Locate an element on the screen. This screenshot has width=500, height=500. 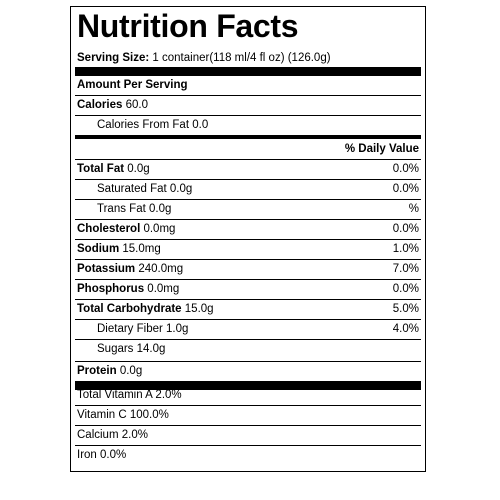
nutrient-label: Trans Fat is located at coordinates (121, 209).